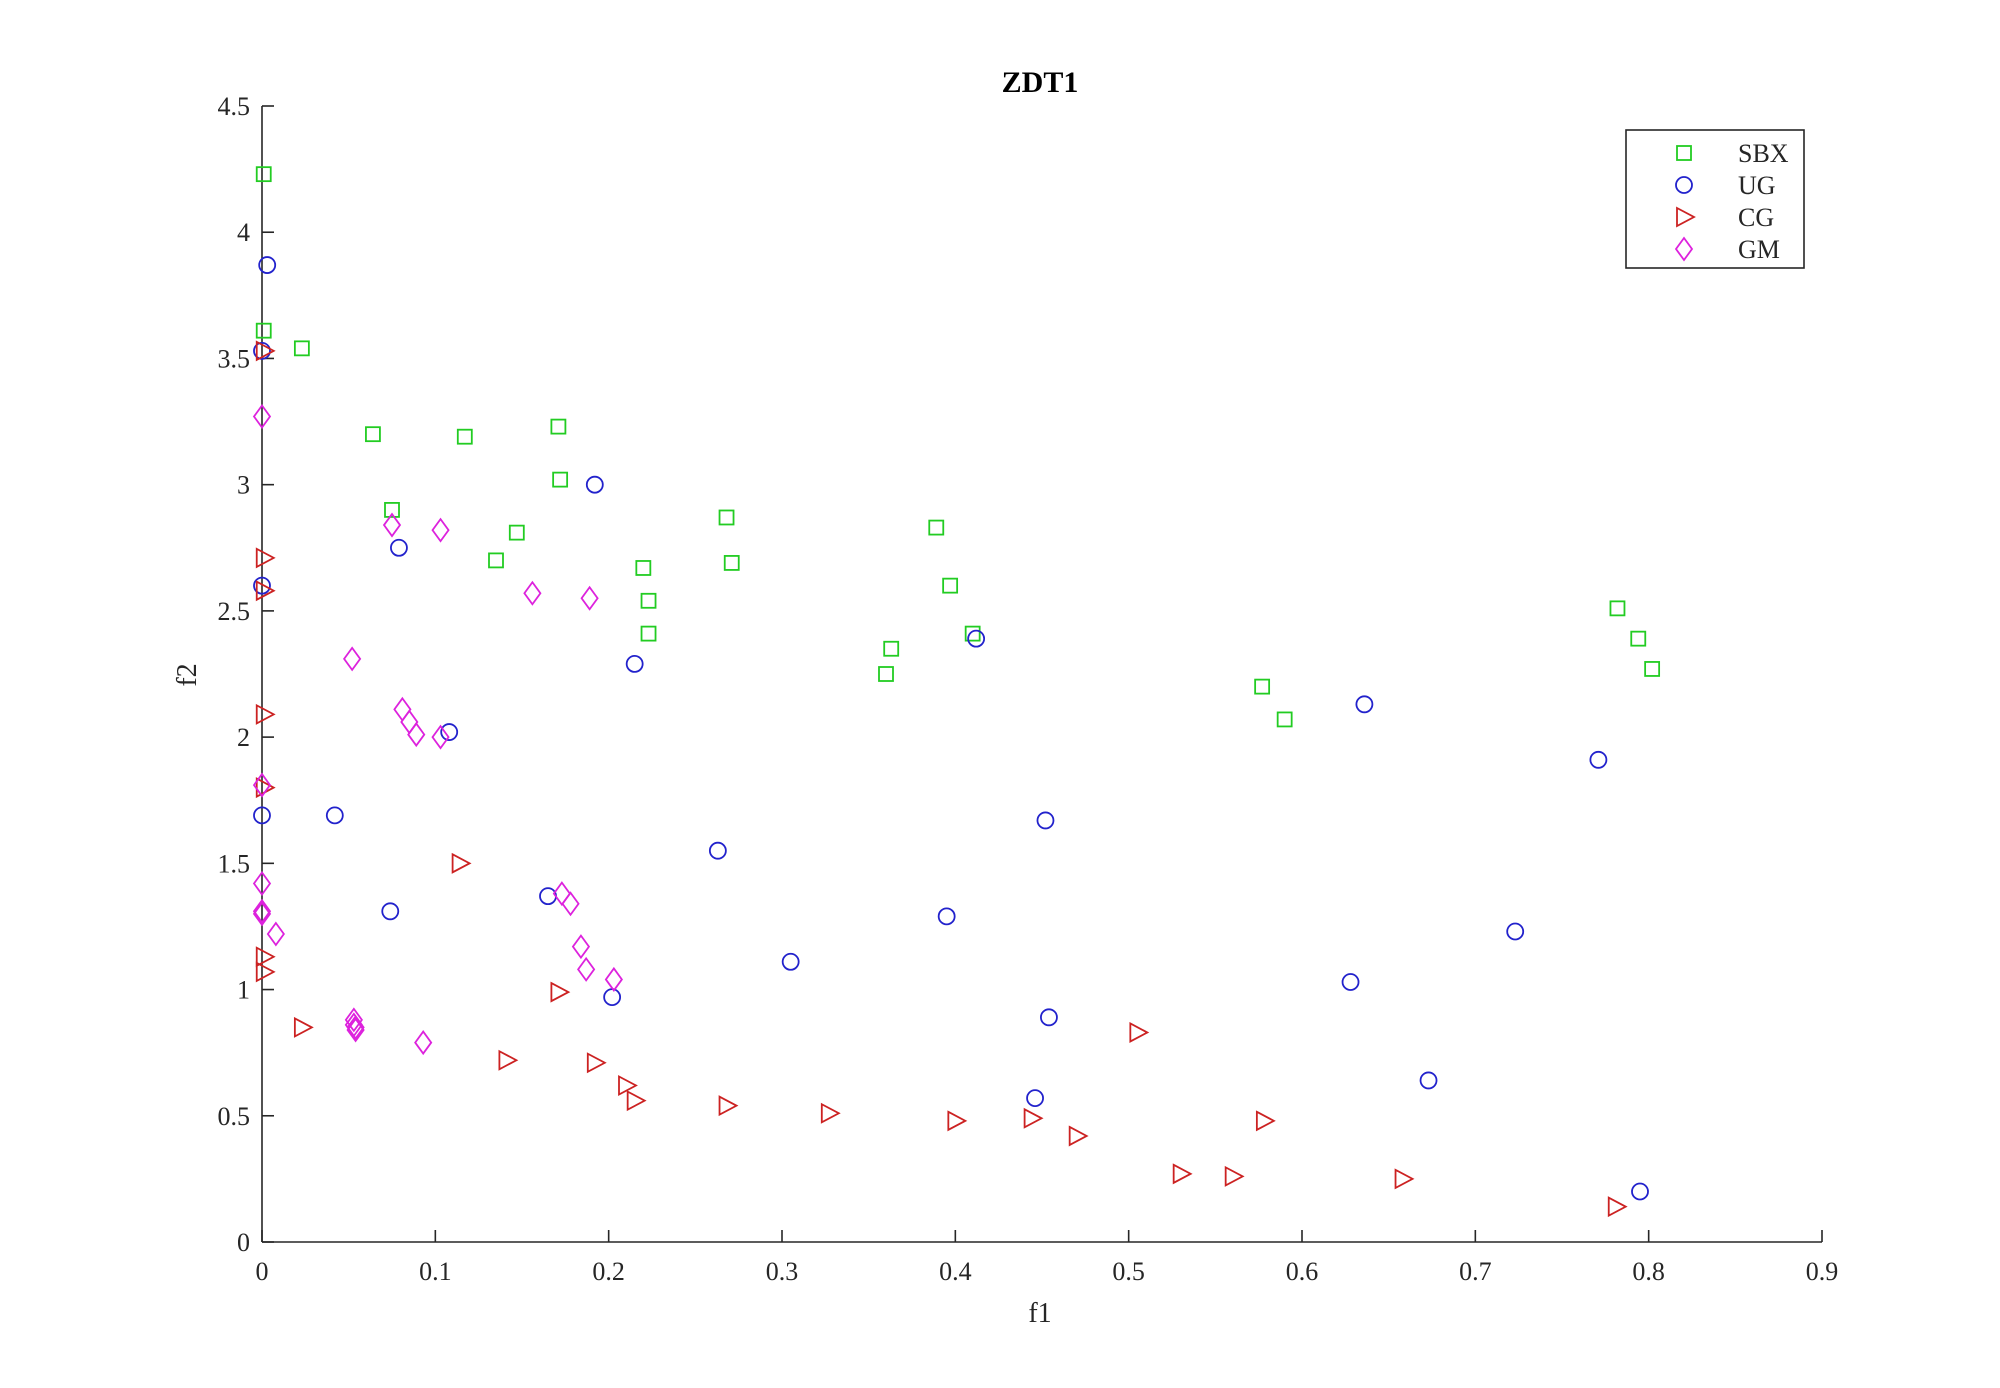 This screenshot has height=1388, width=2000. What do you see at coordinates (187, 674) in the screenshot?
I see `y-axis-label: f2` at bounding box center [187, 674].